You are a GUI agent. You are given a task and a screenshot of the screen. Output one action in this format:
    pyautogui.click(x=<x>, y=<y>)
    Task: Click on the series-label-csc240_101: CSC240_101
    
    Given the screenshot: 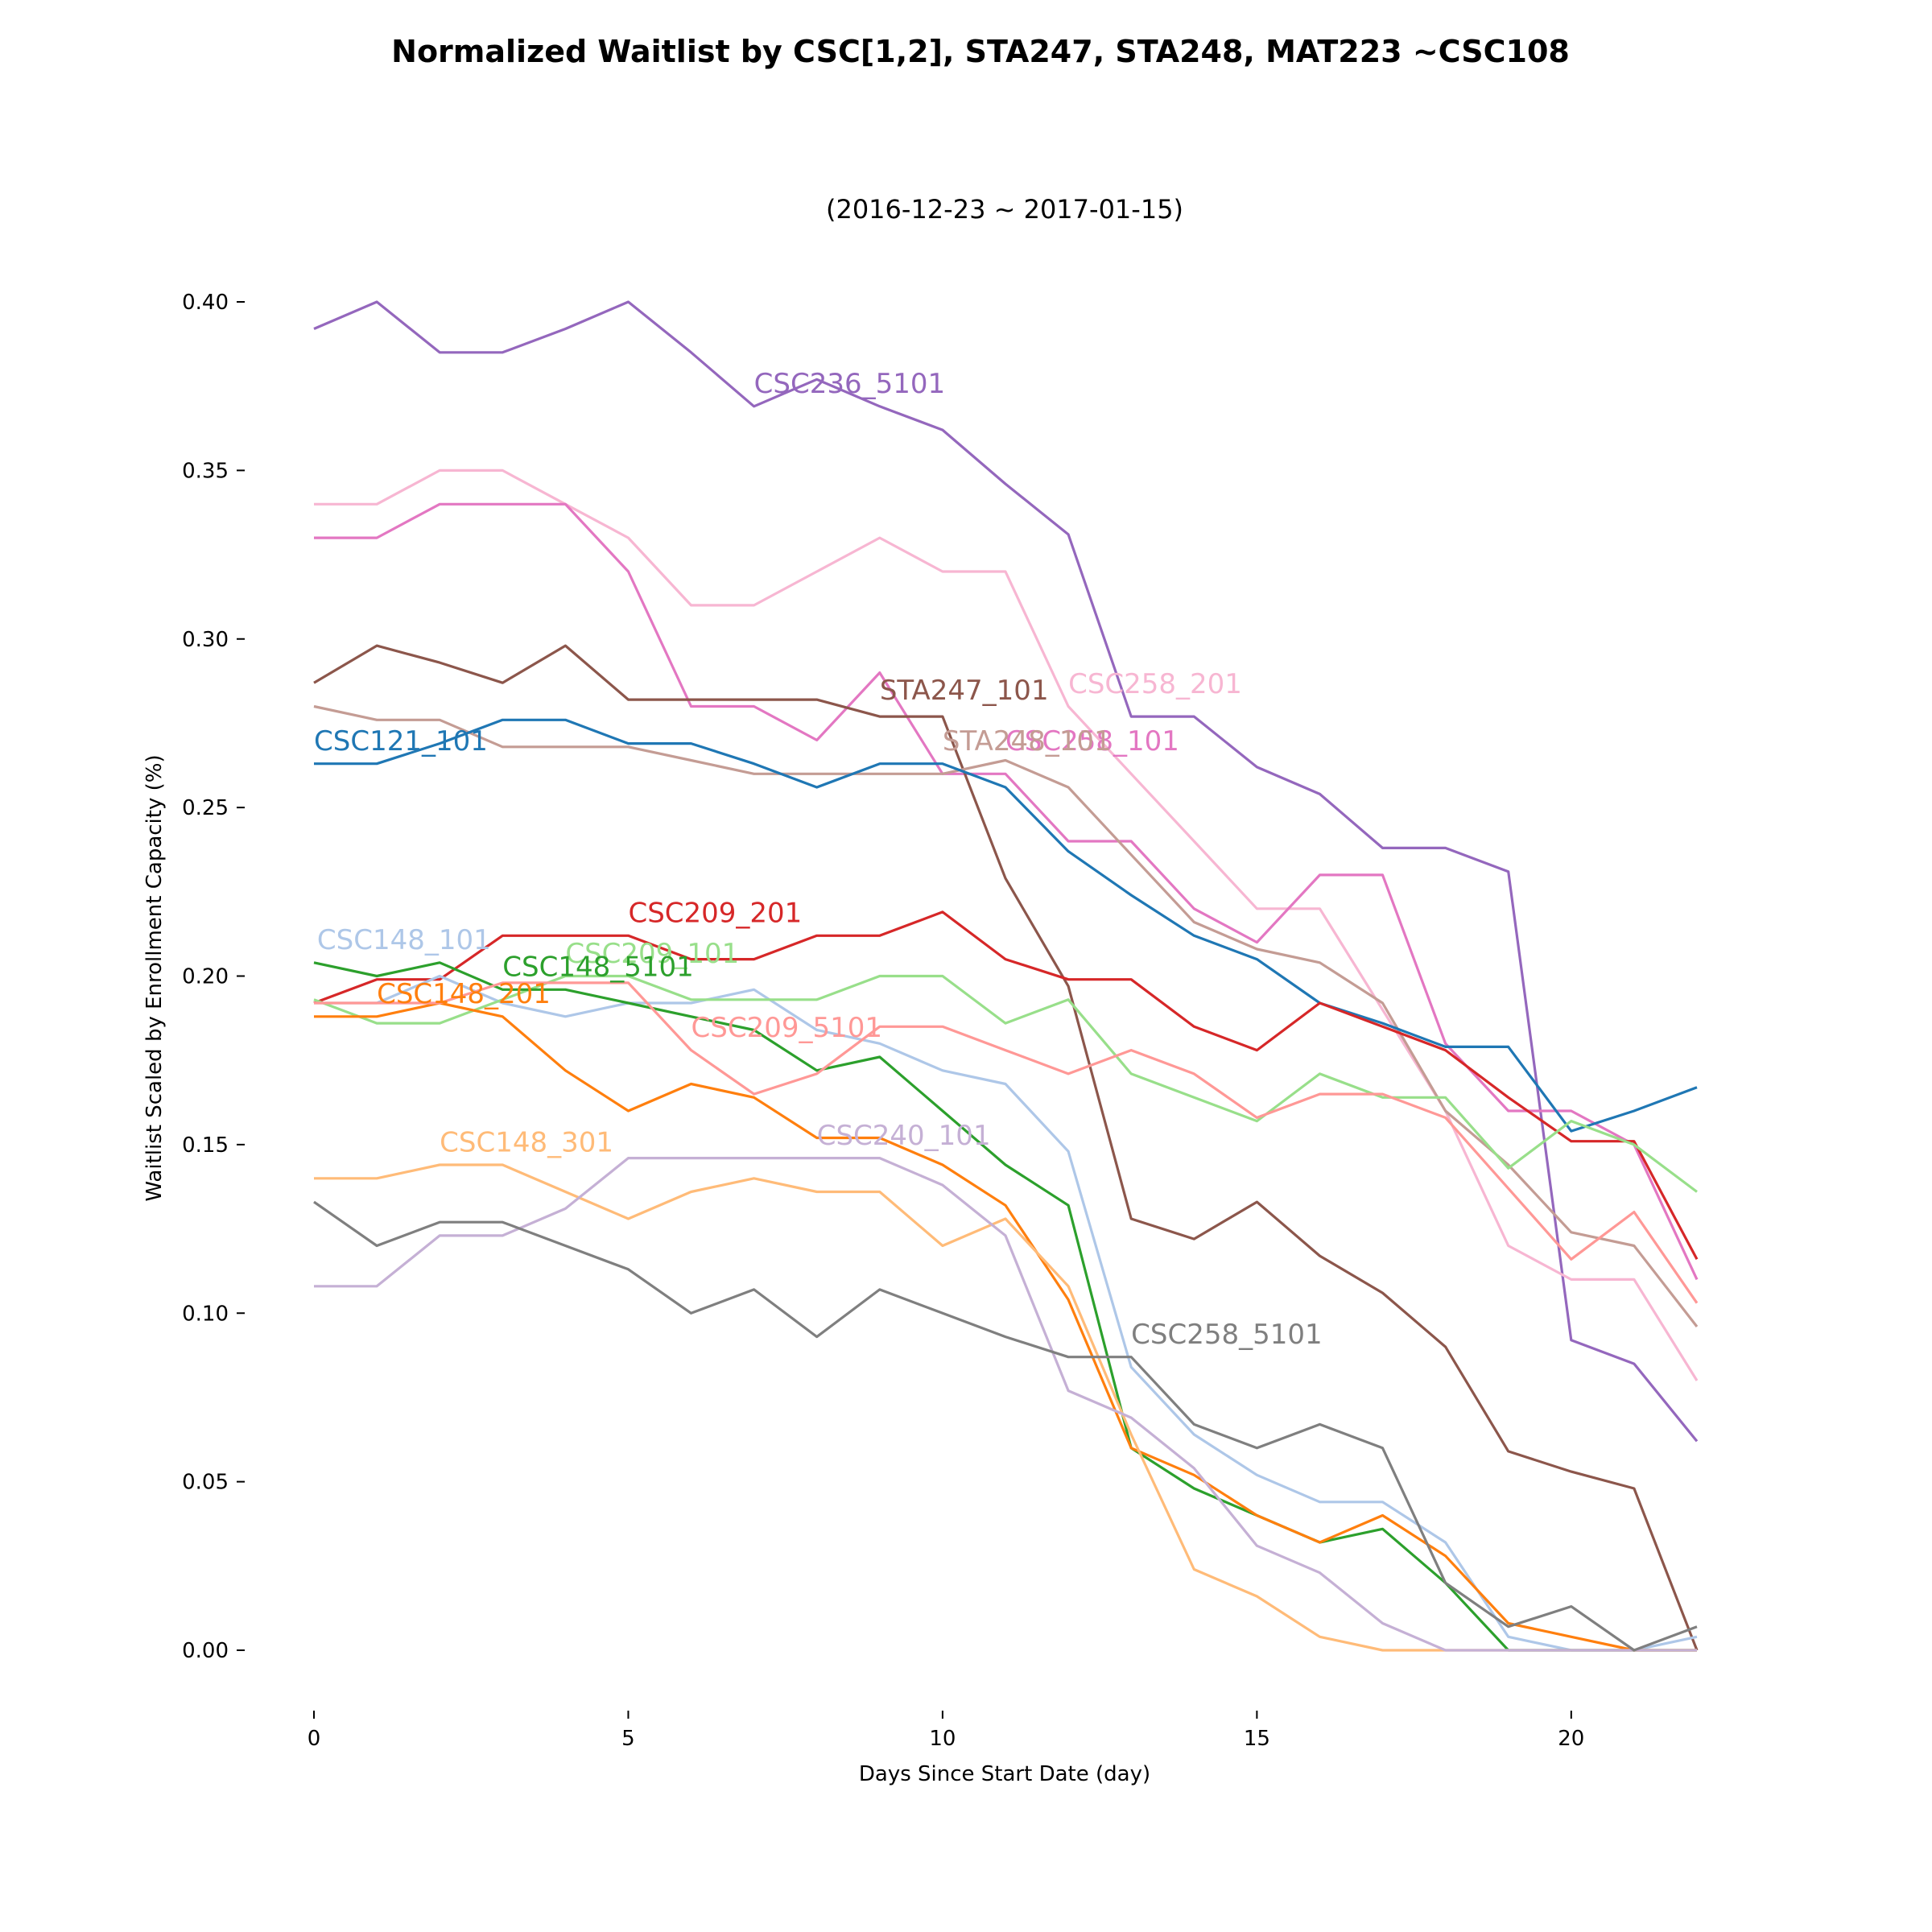 What is the action you would take?
    pyautogui.click(x=904, y=1136)
    